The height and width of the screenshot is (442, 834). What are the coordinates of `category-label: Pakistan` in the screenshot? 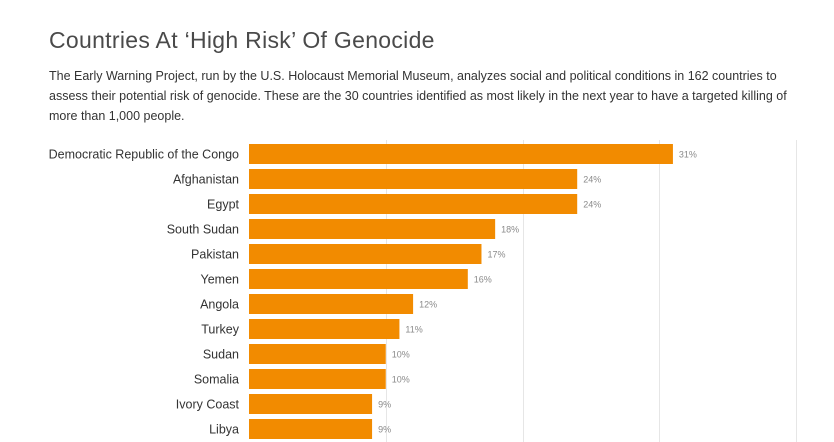 It's located at (215, 255).